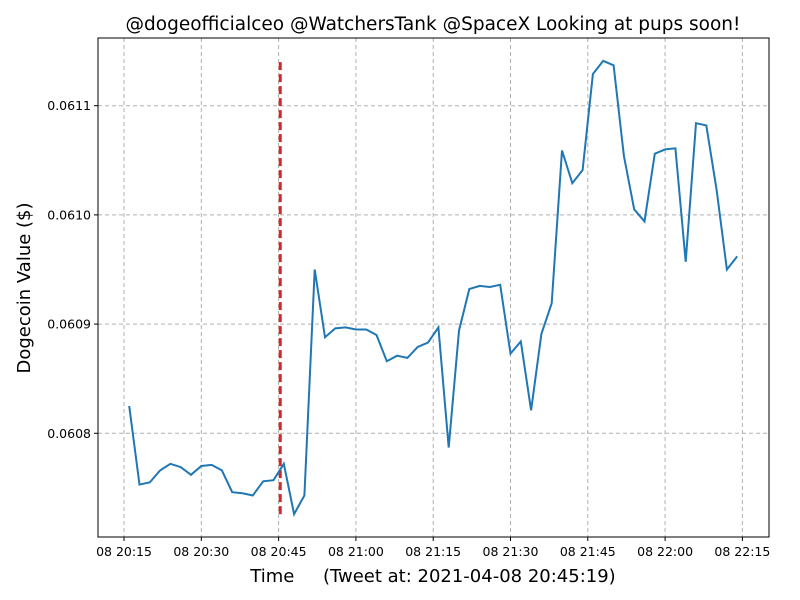 The height and width of the screenshot is (600, 800). I want to click on x-tick-label: 08 21:15, so click(433, 551).